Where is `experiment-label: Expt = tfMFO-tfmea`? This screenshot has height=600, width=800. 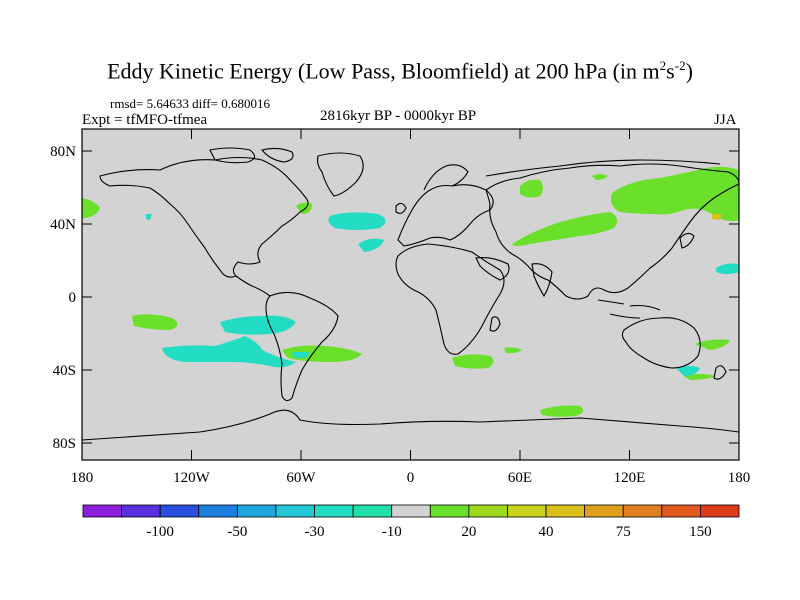 experiment-label: Expt = tfMFO-tfmea is located at coordinates (145, 120).